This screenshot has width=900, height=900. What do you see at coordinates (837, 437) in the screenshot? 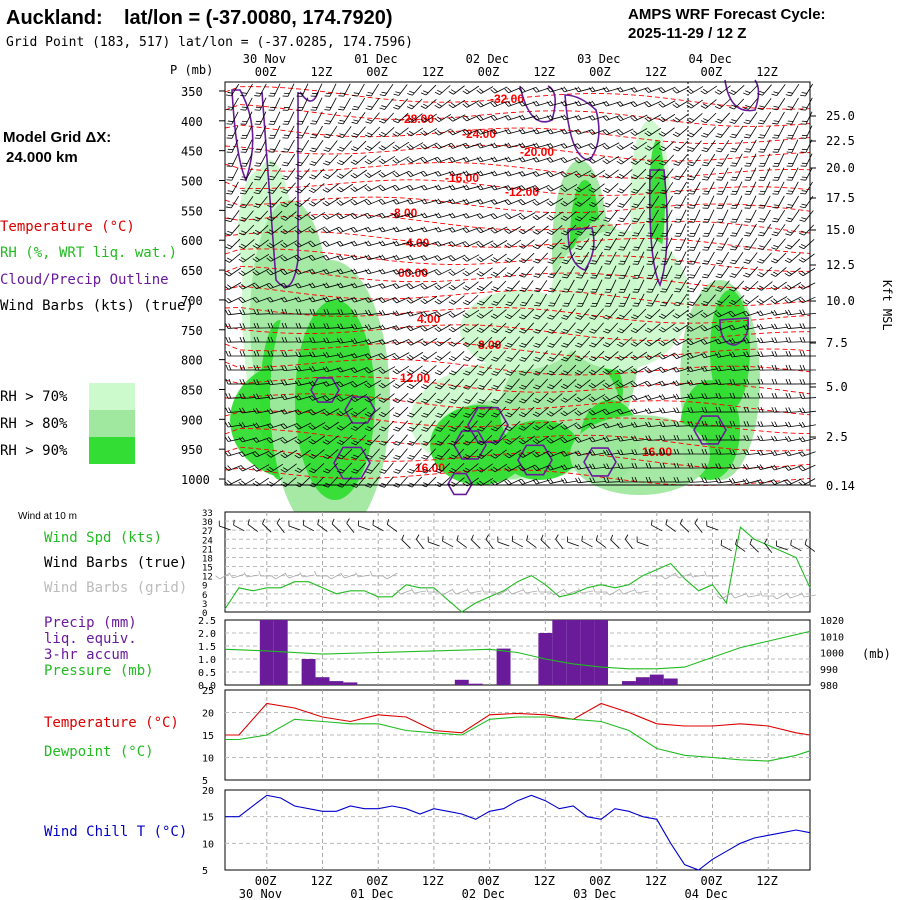
I see `height-tick-label: 2.5` at bounding box center [837, 437].